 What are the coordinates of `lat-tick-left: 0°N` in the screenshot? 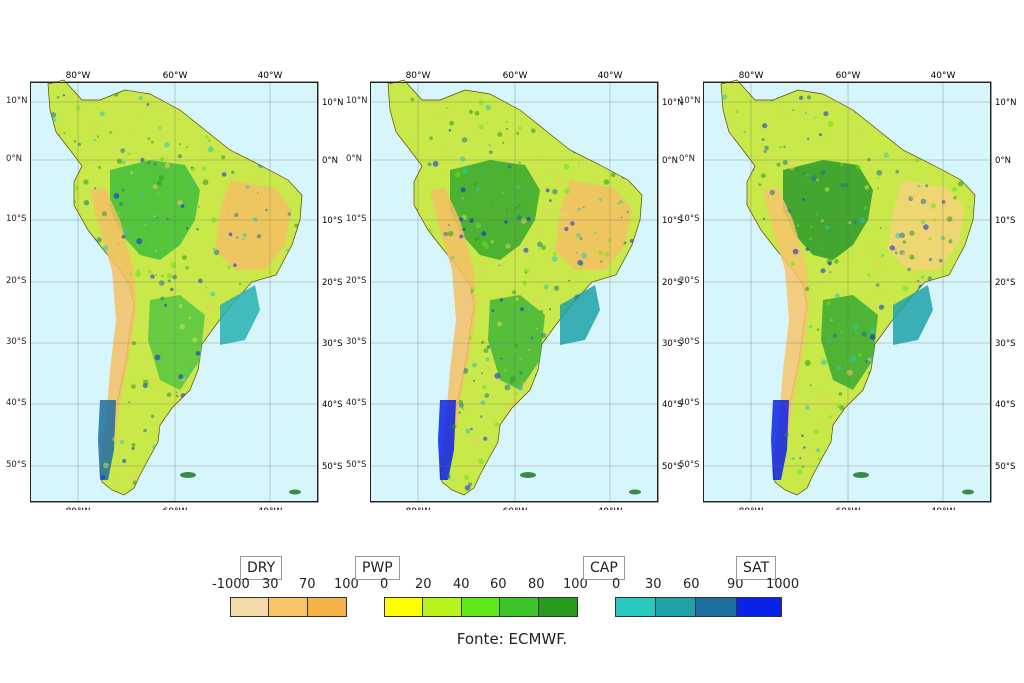 It's located at (14, 159).